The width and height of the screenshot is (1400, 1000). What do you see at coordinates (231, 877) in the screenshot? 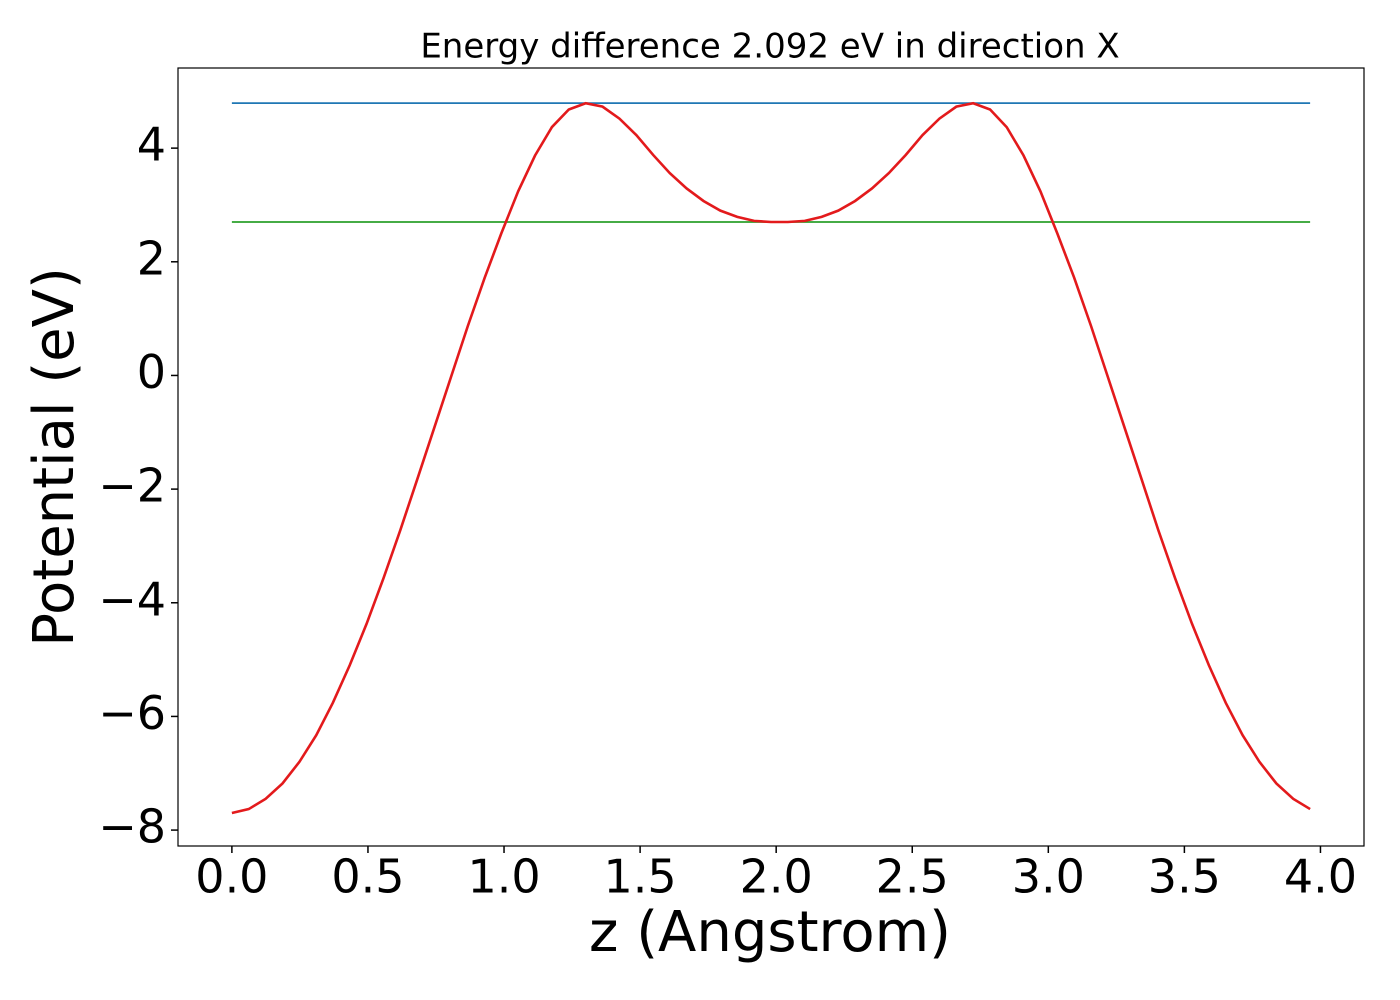
I see `x-tick-label: 0.0` at bounding box center [231, 877].